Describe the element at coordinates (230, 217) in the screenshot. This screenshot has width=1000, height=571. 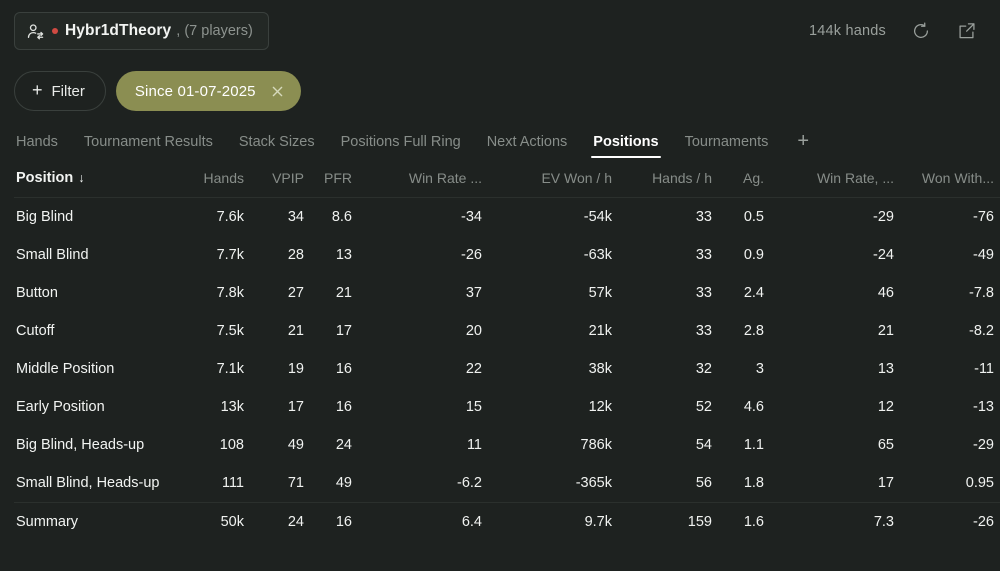
I see `cell-hands: 7.6k` at that location.